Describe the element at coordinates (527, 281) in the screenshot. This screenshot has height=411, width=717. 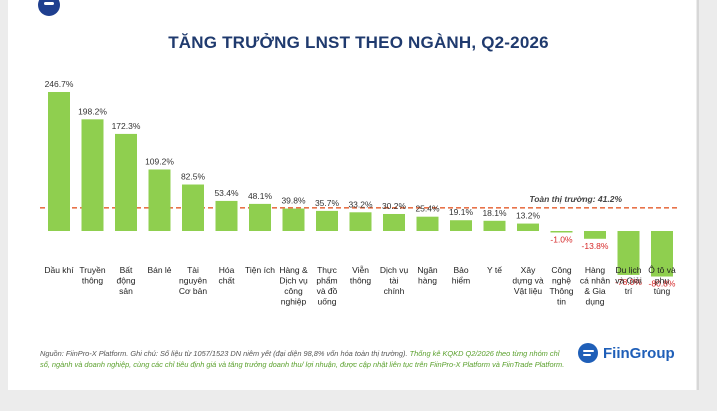
I see `category-label-14-1: dựng và` at that location.